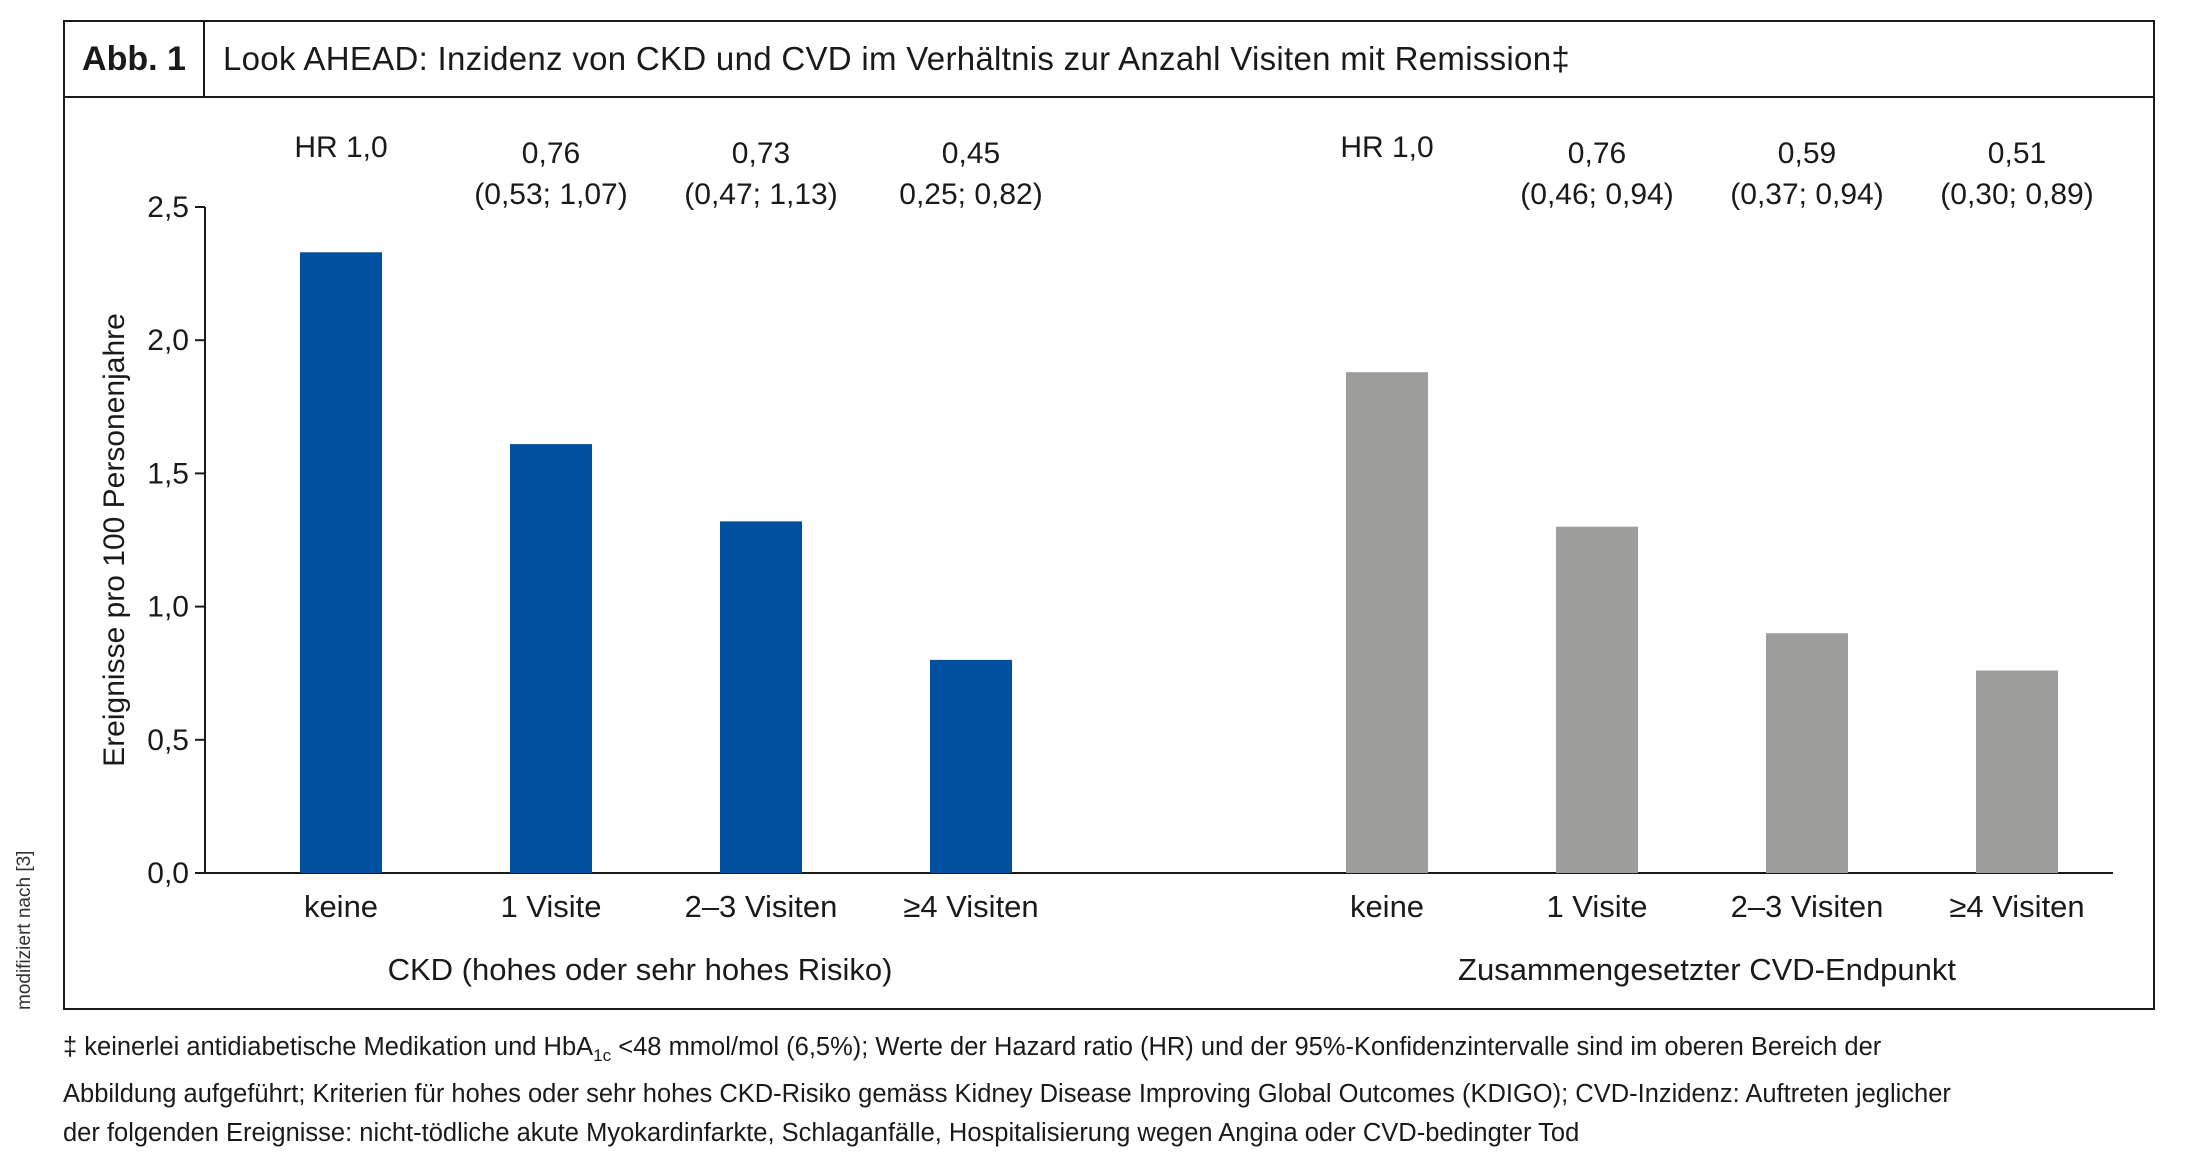 The width and height of the screenshot is (2188, 1168). What do you see at coordinates (168, 340) in the screenshot?
I see `y-tick-label: 2,0` at bounding box center [168, 340].